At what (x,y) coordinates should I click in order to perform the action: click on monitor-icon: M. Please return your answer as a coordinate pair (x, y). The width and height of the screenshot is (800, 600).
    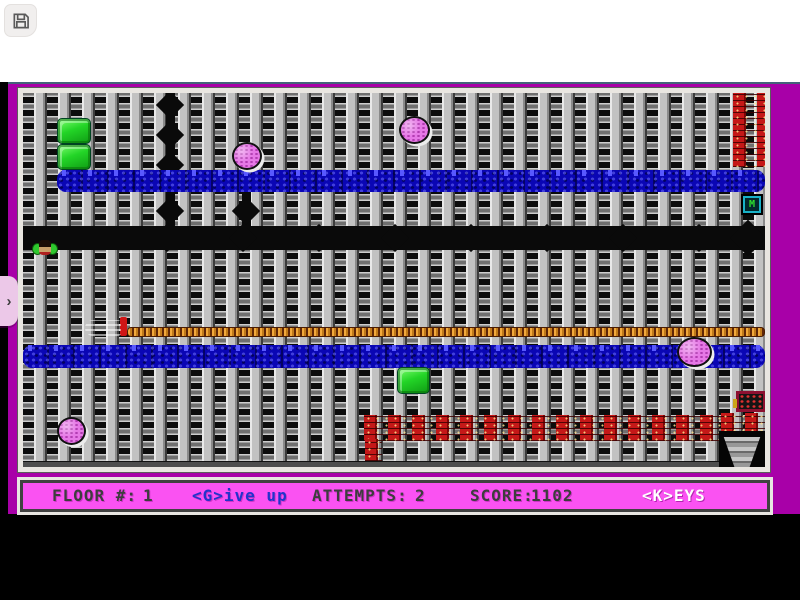
    Looking at the image, I should click on (752, 204).